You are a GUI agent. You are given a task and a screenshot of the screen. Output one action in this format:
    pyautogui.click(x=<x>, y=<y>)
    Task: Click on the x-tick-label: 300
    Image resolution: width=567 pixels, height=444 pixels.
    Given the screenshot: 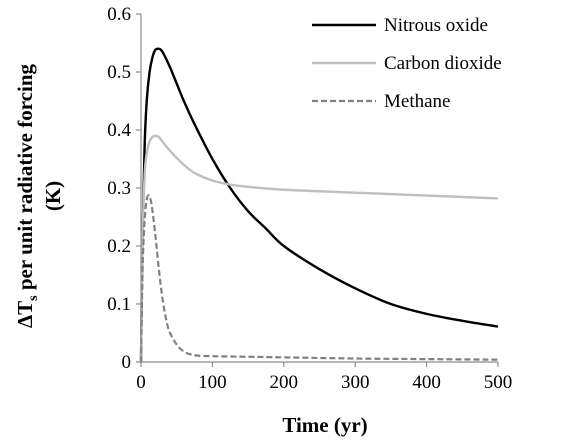 What is the action you would take?
    pyautogui.click(x=355, y=382)
    